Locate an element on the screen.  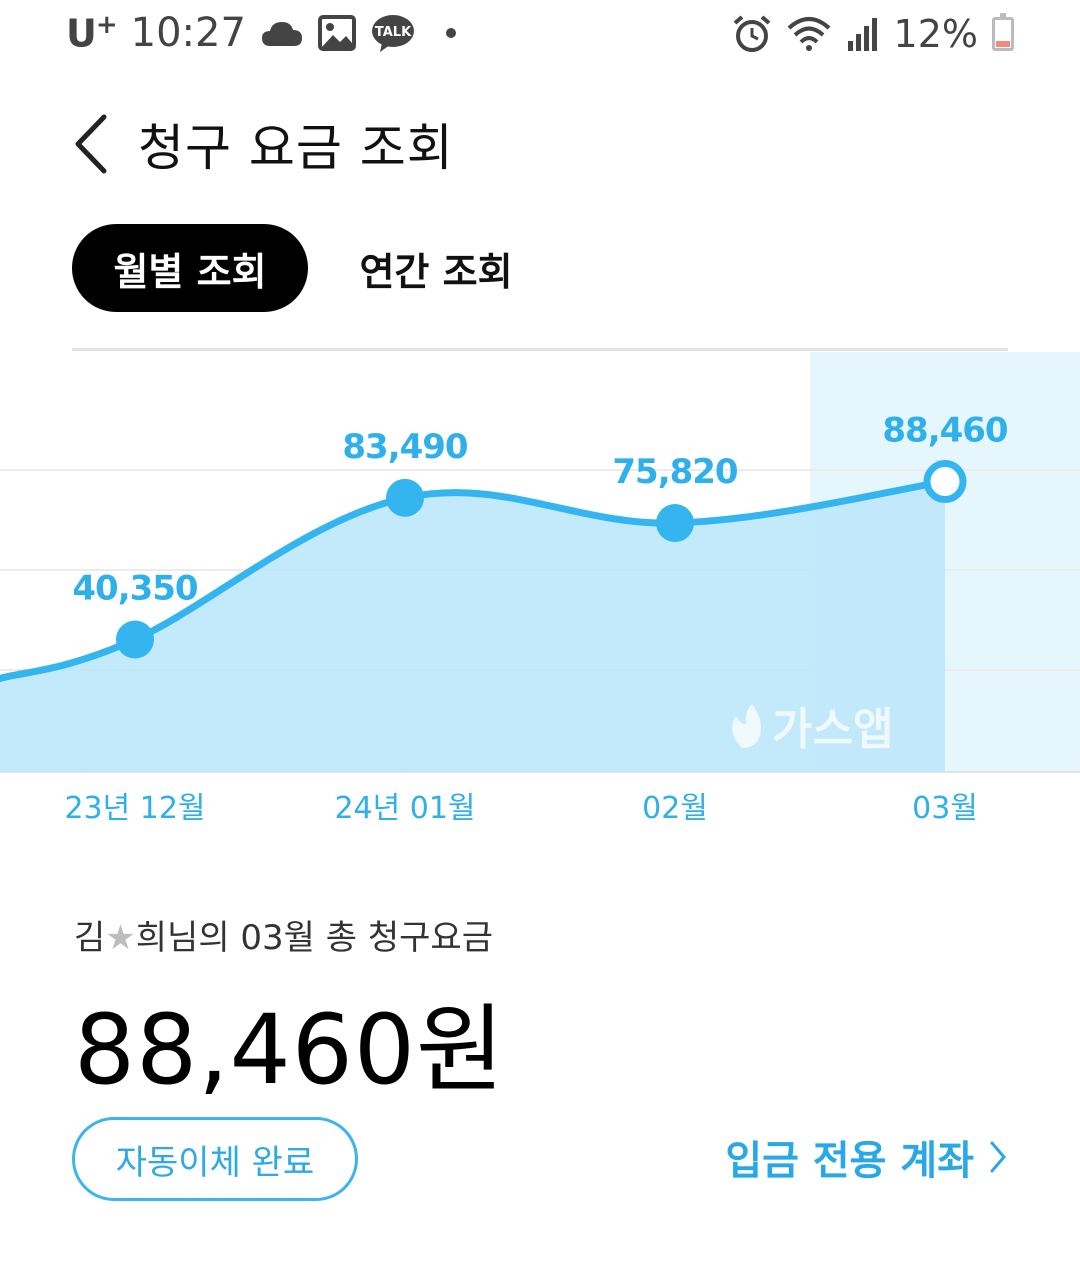
status-left: U+ 10:27 TALK is located at coordinates (261, 33).